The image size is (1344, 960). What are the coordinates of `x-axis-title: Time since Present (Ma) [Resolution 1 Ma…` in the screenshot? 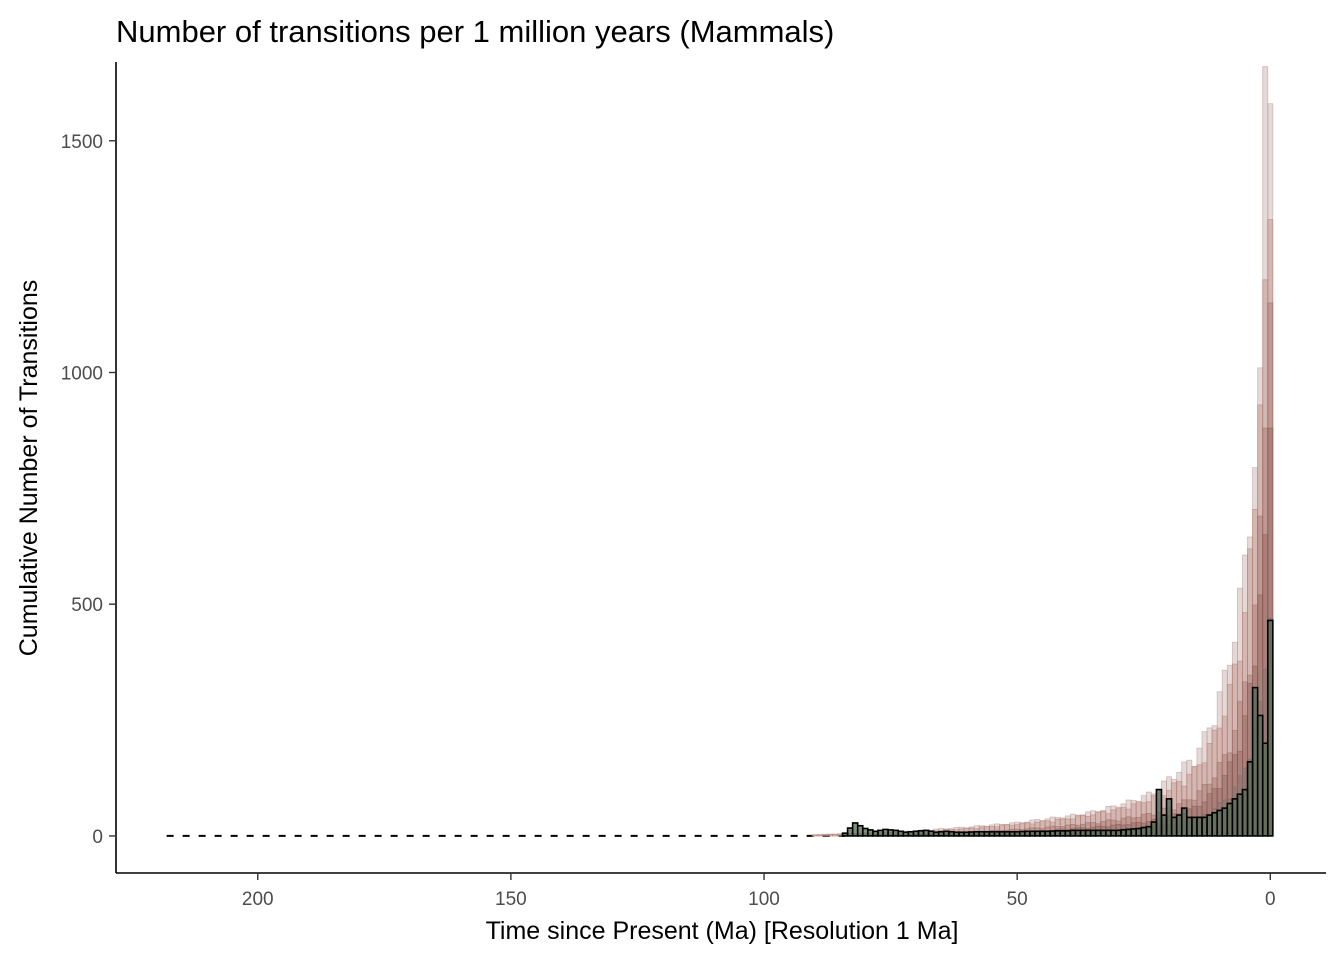 It's located at (722, 931).